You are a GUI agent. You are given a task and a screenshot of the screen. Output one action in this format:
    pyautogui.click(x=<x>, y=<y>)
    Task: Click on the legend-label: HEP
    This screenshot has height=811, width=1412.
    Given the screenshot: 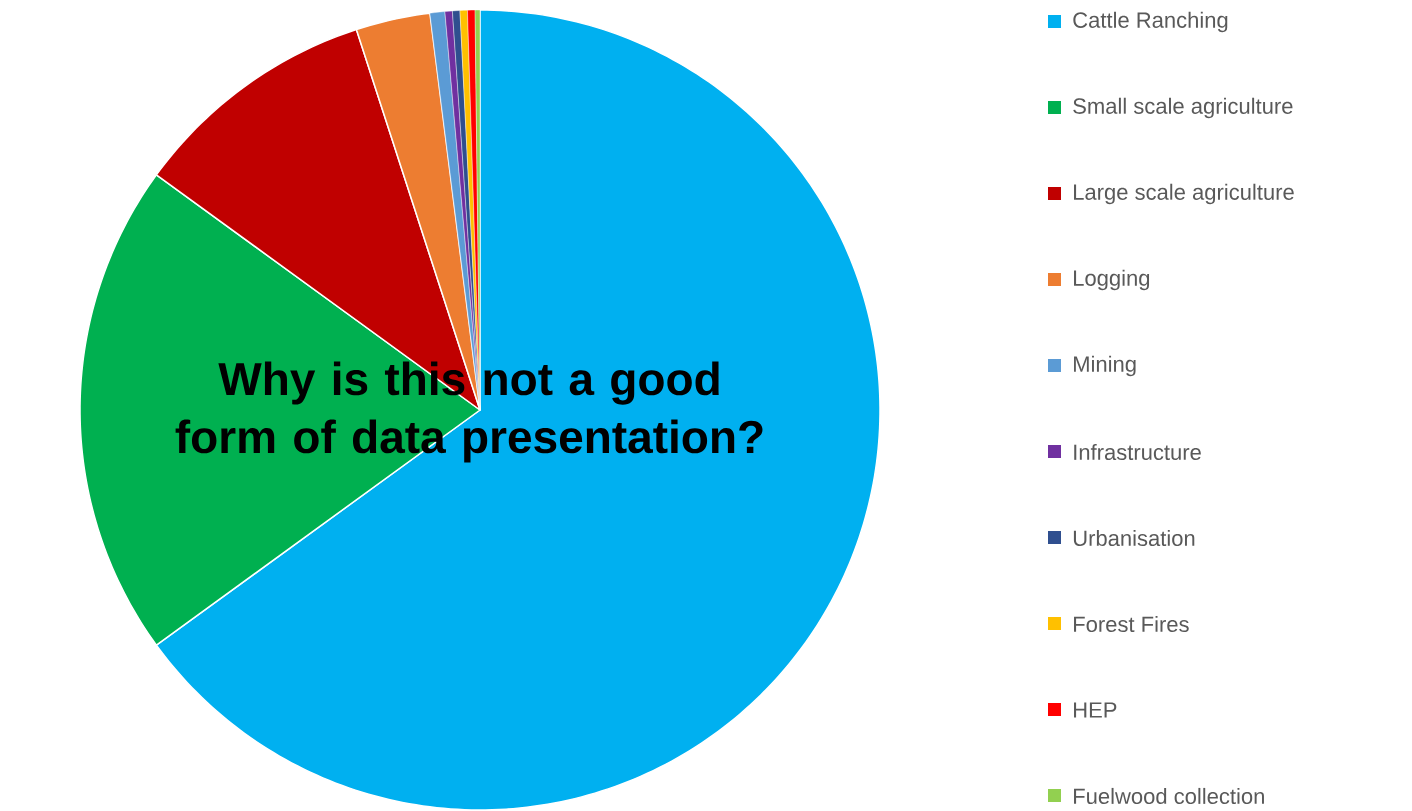 What is the action you would take?
    pyautogui.click(x=1095, y=710)
    